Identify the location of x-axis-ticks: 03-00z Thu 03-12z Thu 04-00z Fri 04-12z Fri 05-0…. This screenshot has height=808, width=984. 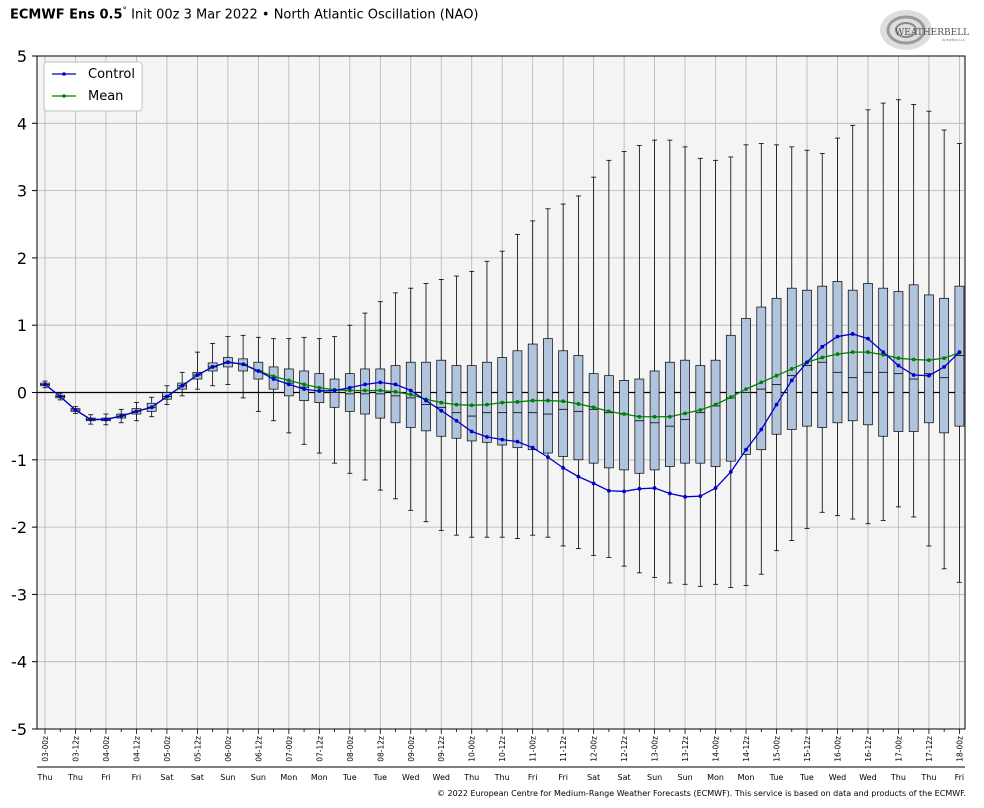
(500, 755).